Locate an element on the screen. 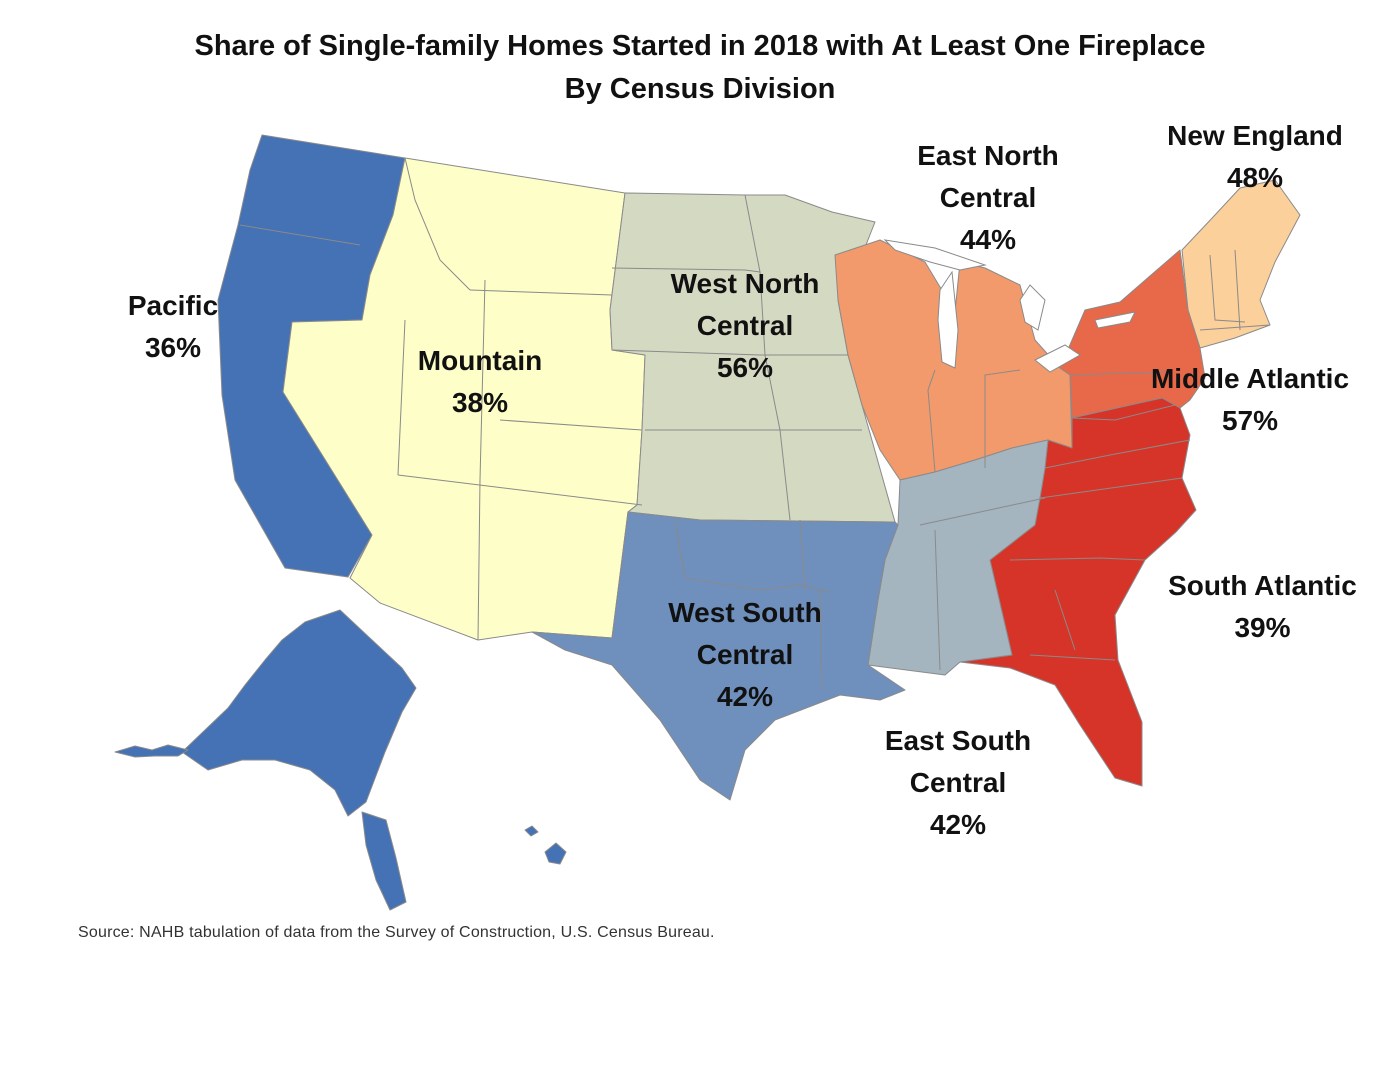 The image size is (1400, 1071). label-west-north-central: West North Central 56% is located at coordinates (745, 326).